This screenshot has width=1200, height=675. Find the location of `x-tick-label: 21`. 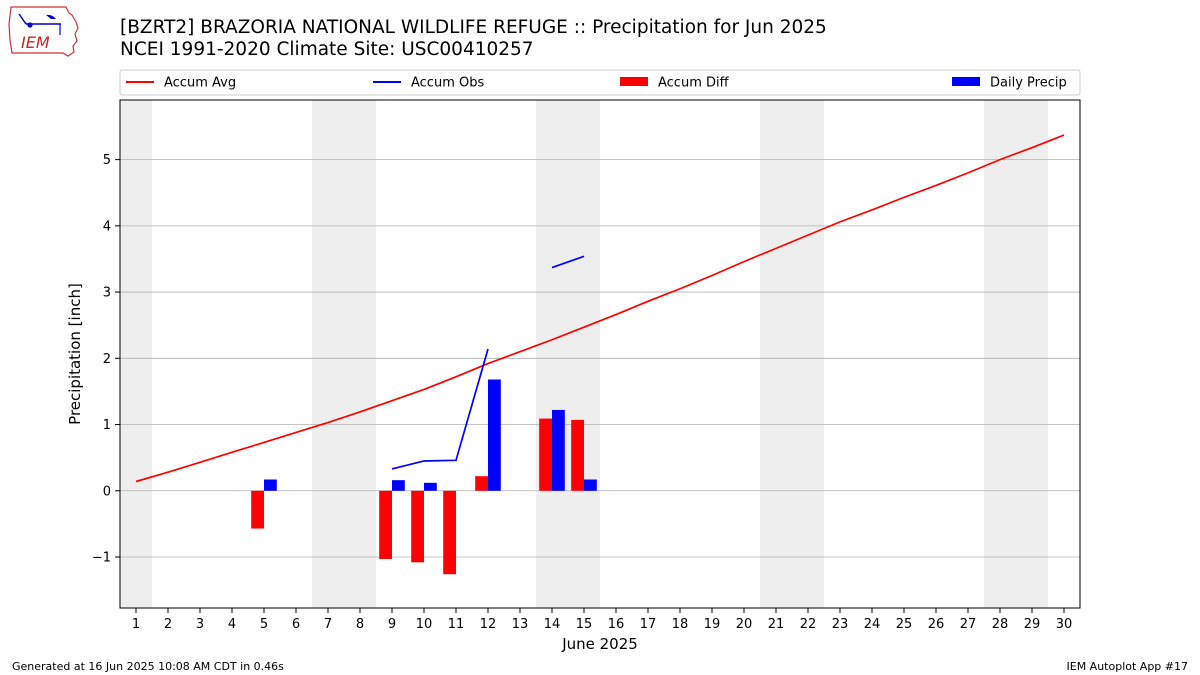

x-tick-label: 21 is located at coordinates (776, 624).